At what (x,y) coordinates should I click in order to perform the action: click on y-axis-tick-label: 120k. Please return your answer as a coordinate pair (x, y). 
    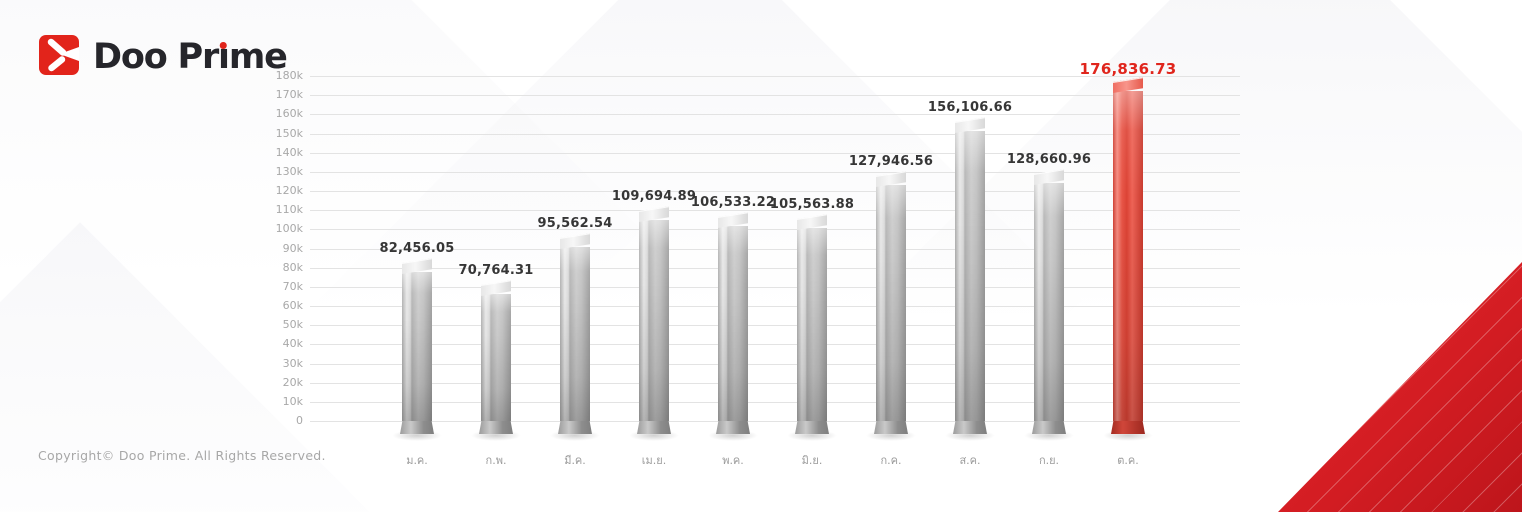
    Looking at the image, I should click on (289, 190).